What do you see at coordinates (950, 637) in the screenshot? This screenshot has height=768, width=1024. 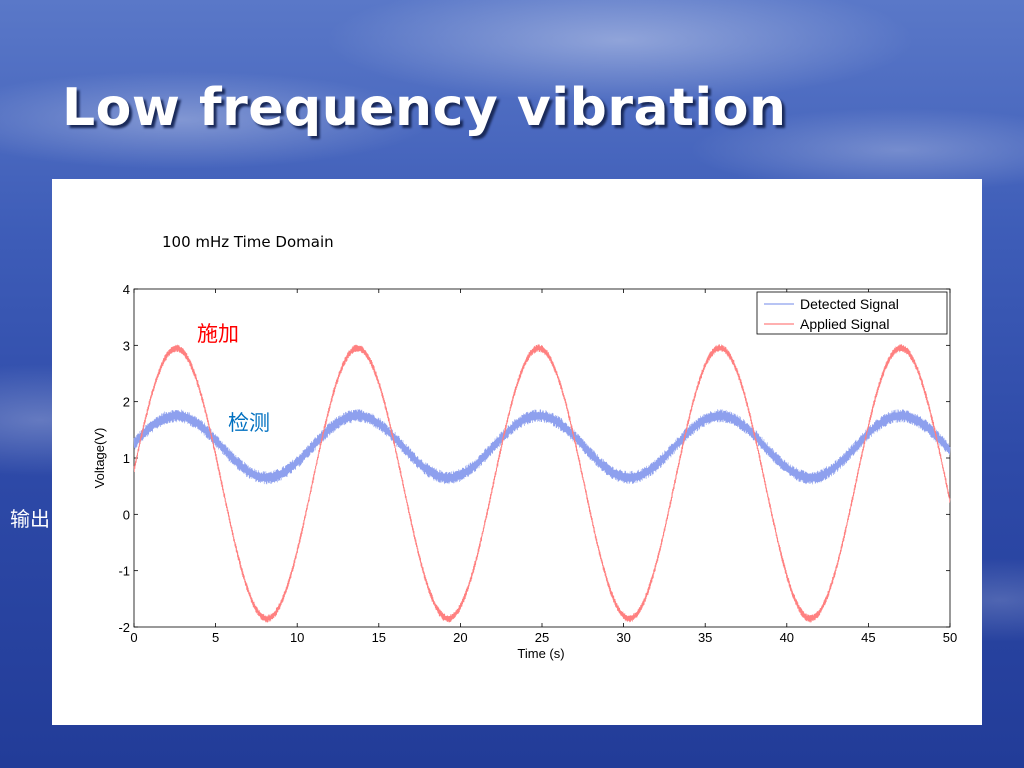 I see `x-tick-label: 50` at bounding box center [950, 637].